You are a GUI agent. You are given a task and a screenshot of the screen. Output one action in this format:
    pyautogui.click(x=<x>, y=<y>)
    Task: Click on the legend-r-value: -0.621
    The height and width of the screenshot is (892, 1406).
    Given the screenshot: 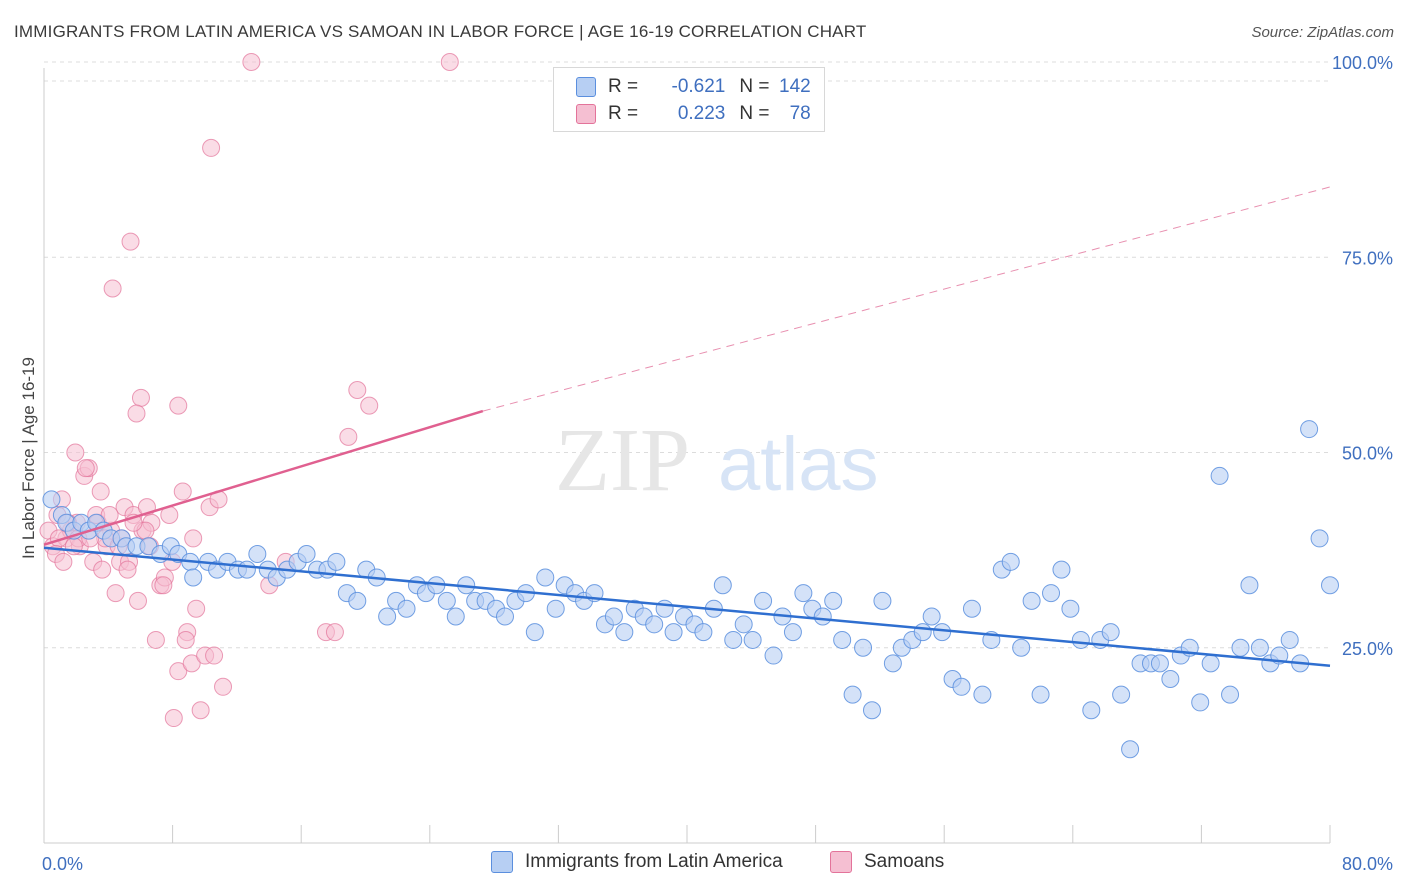 What is the action you would take?
    pyautogui.click(x=698, y=86)
    